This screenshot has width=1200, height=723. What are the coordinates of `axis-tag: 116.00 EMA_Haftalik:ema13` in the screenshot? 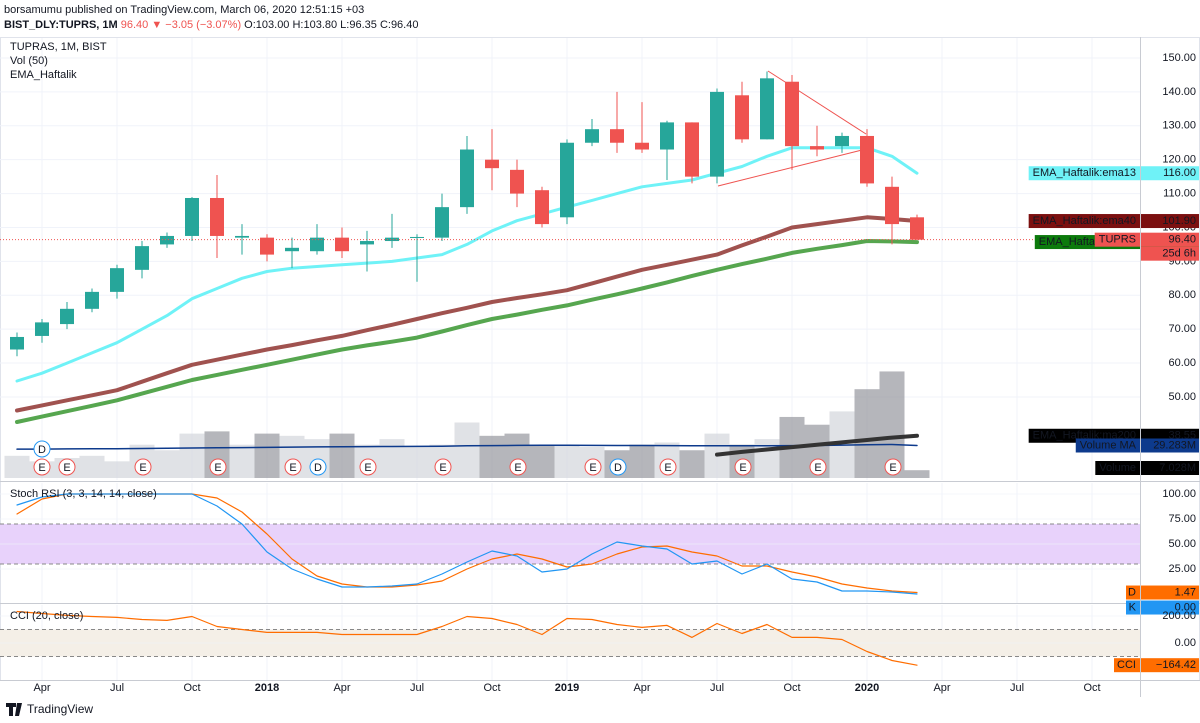 It's located at (1113, 173).